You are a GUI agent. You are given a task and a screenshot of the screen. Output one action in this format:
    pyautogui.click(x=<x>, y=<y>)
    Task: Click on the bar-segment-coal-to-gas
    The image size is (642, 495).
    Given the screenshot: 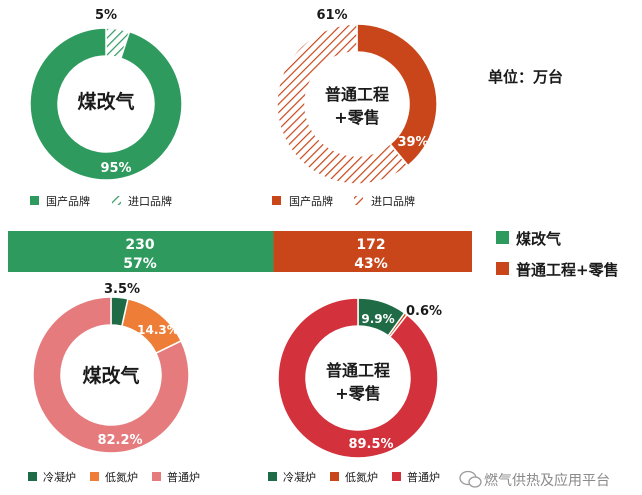 What is the action you would take?
    pyautogui.click(x=141, y=251)
    